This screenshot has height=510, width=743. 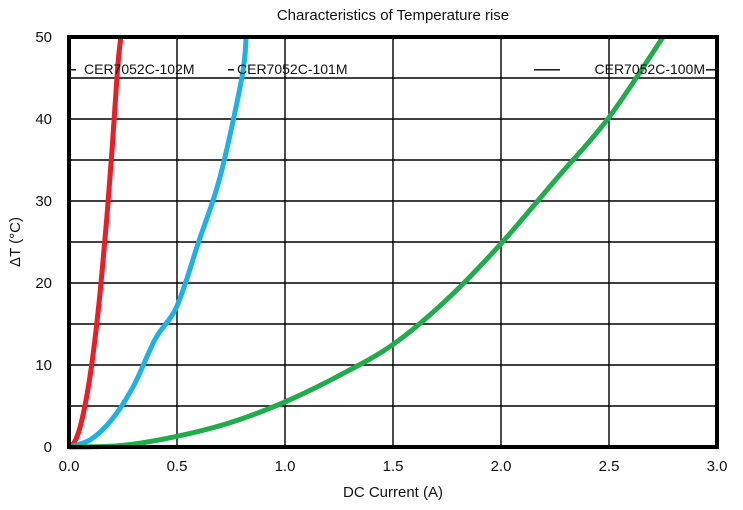 What do you see at coordinates (393, 492) in the screenshot?
I see `x-axis-title: DC Current (A)` at bounding box center [393, 492].